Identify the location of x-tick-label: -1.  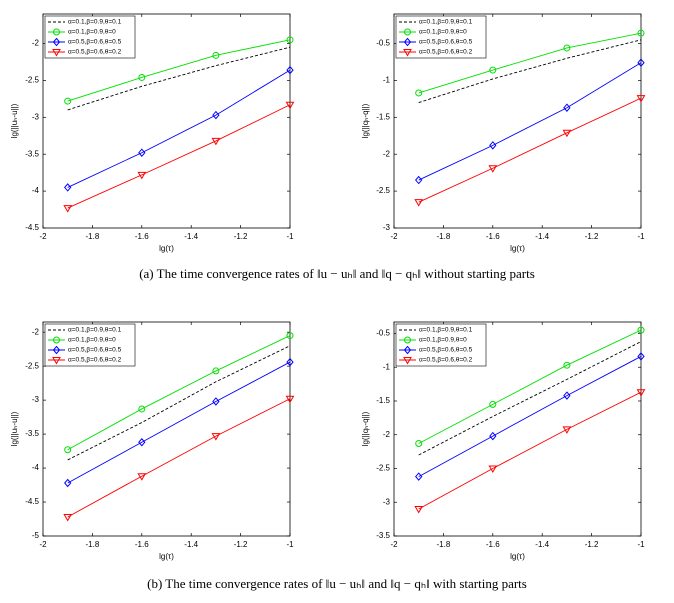
(290, 236).